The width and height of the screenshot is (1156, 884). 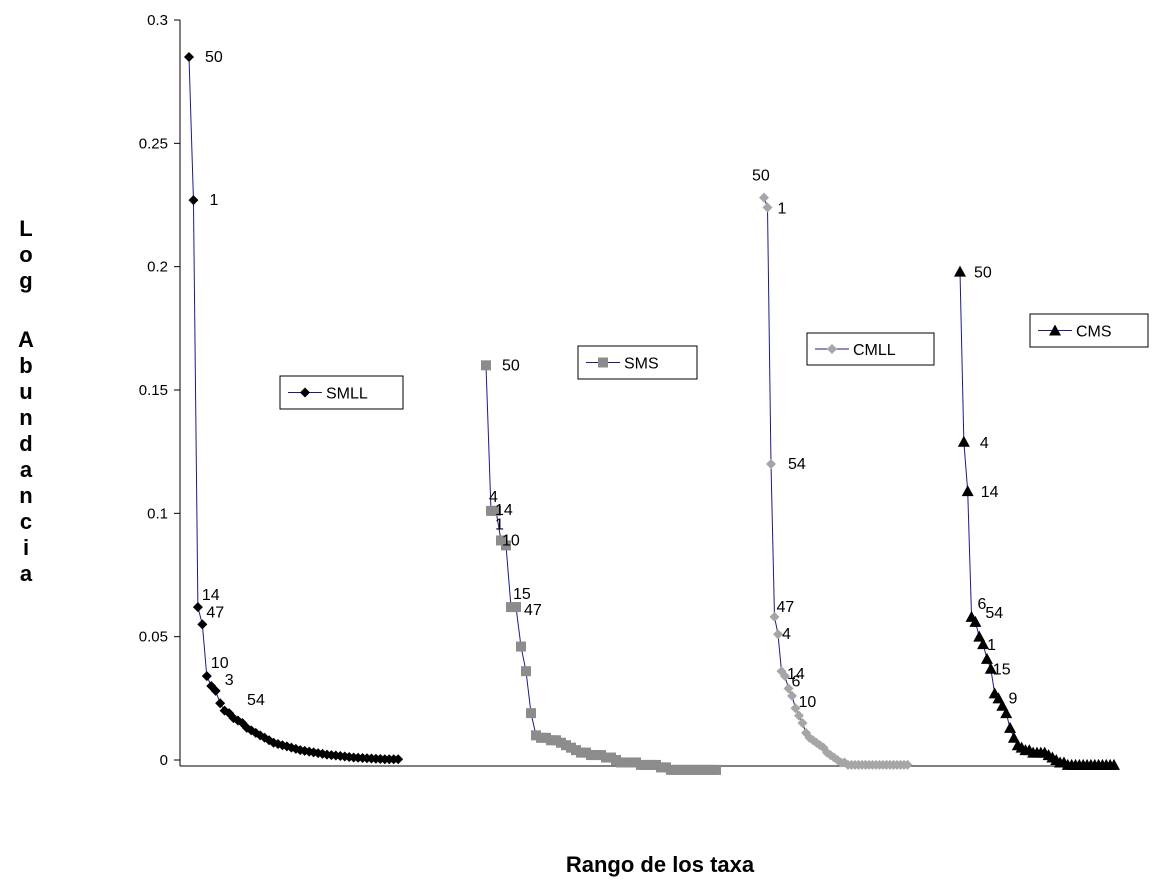 I want to click on y-tick-label: 0.25, so click(x=153, y=143).